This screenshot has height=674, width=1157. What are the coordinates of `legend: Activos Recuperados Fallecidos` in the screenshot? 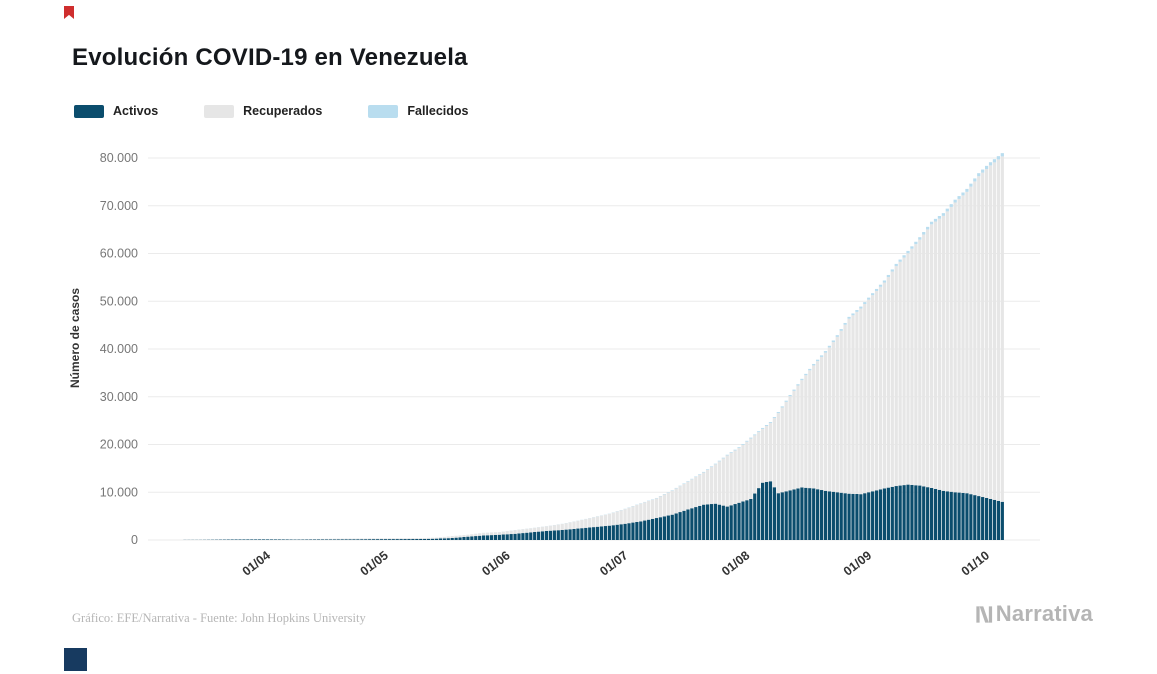 It's located at (271, 111).